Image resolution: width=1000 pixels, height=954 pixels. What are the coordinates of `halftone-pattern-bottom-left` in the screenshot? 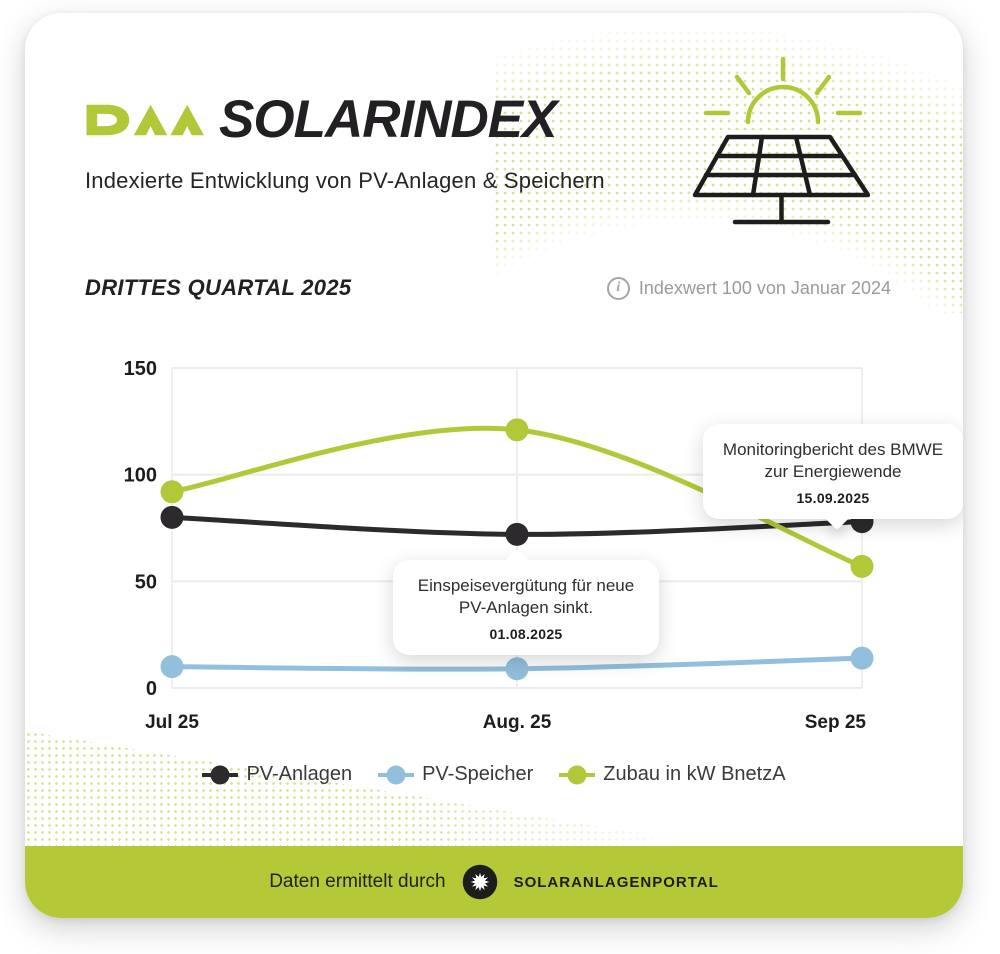 It's located at (370, 788).